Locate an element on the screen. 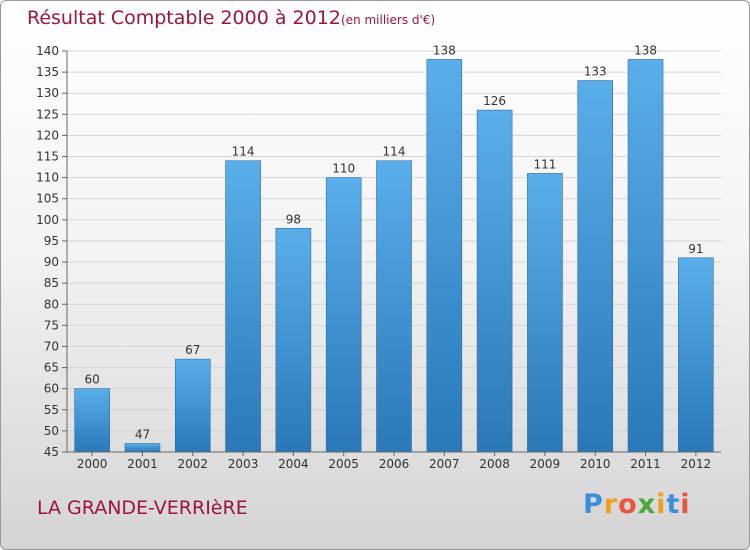 This screenshot has height=550, width=750. data-label-2001: 47 is located at coordinates (142, 435).